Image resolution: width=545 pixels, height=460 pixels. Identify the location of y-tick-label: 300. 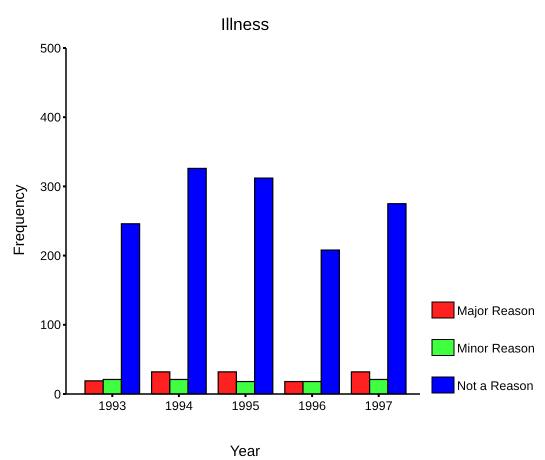
(51, 187).